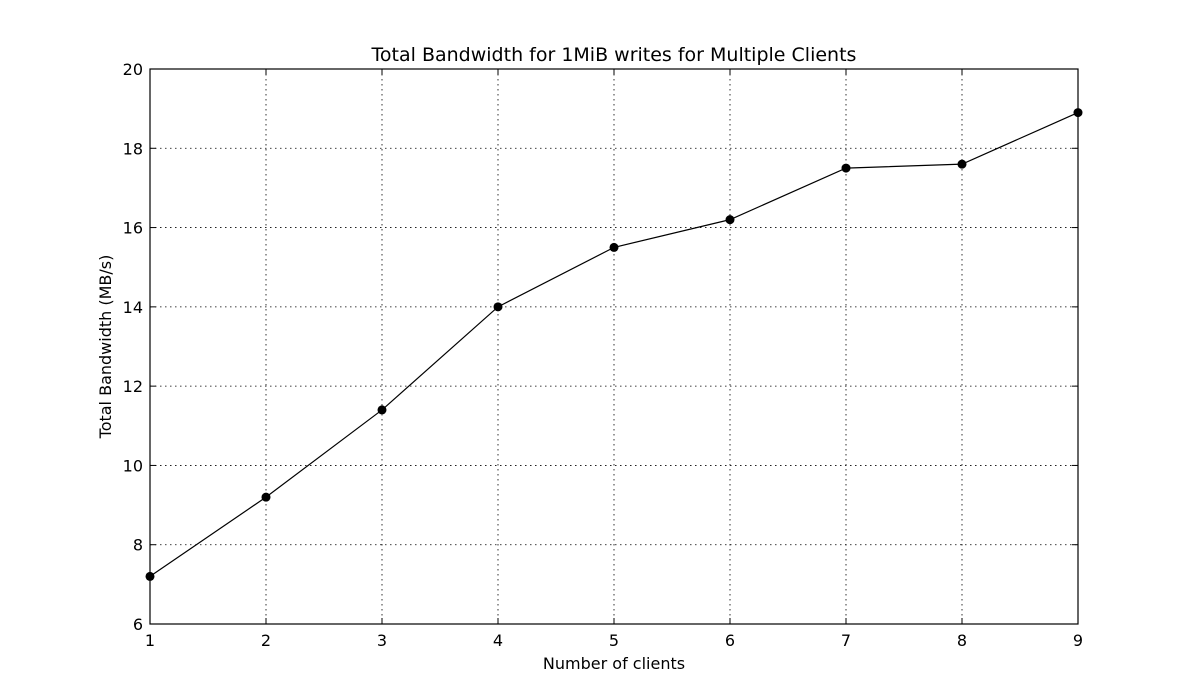 Image resolution: width=1197 pixels, height=693 pixels. I want to click on y-tick-label: 8, so click(138, 545).